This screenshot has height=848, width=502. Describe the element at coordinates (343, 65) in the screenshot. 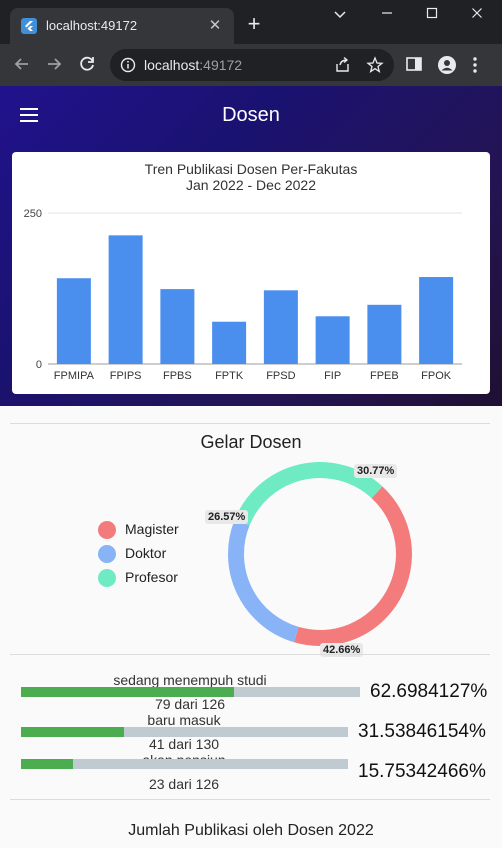

I see `share-icon` at that location.